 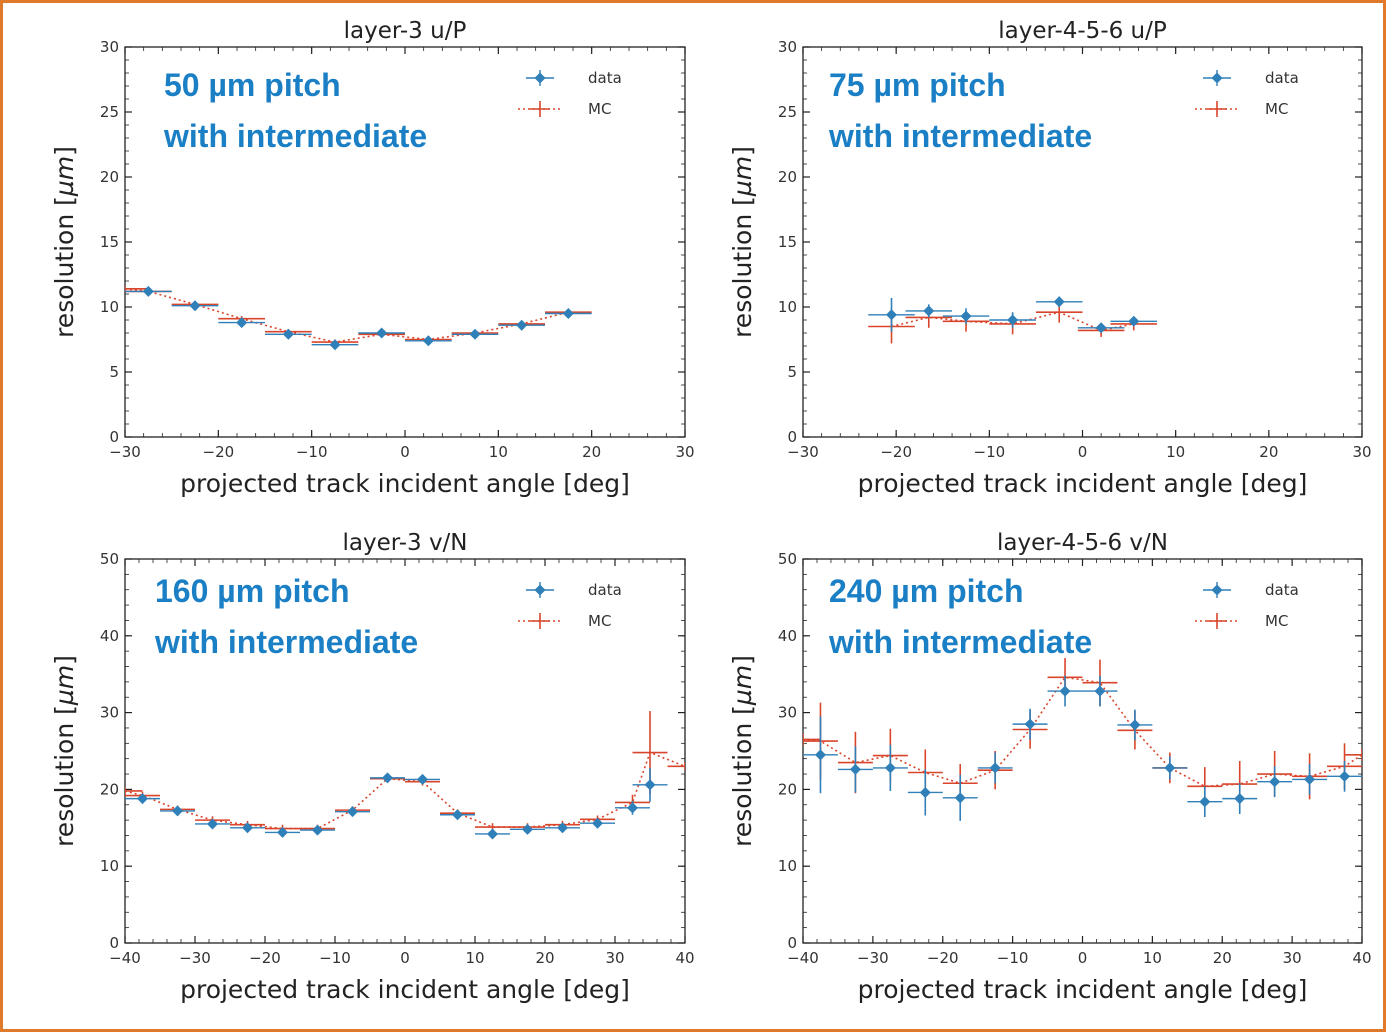 I want to click on pitch-annotation: 75 µm pitch, so click(x=917, y=85).